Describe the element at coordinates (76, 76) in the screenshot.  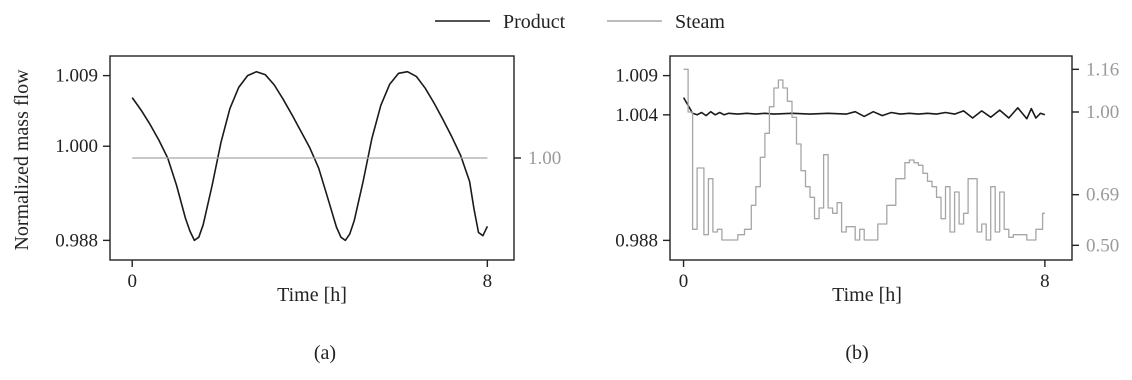
I see `panel-a-ytick-label: 1.009` at that location.